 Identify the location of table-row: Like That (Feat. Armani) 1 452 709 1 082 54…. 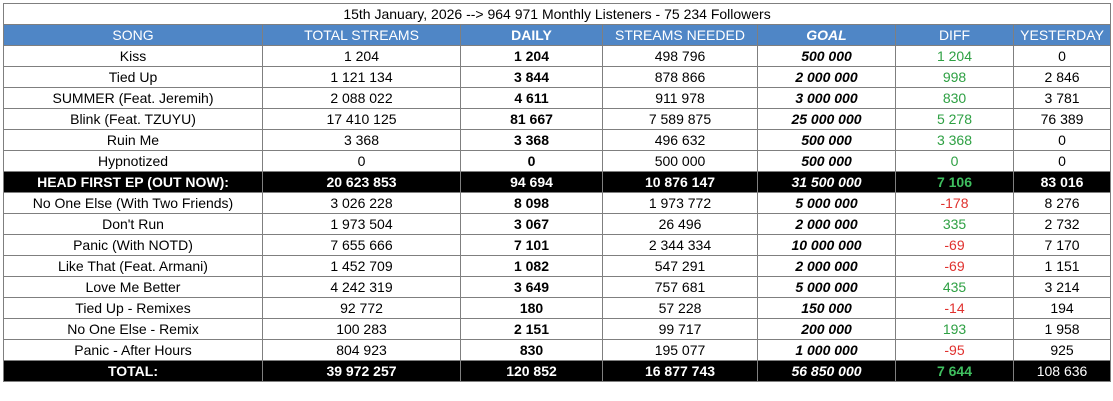
(557, 266).